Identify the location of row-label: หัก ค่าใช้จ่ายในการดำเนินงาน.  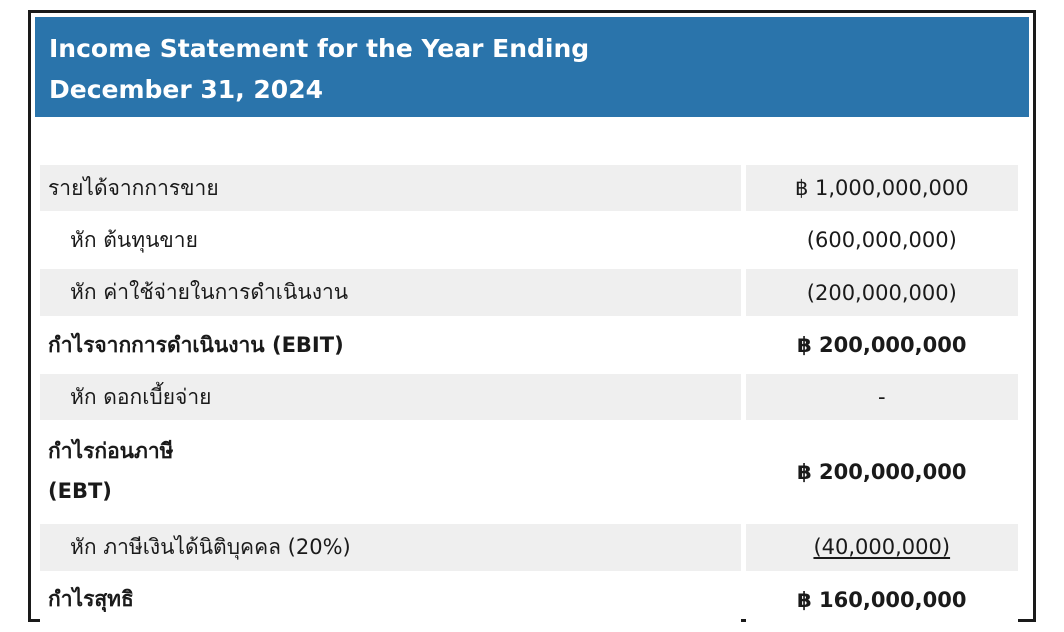
(390, 292).